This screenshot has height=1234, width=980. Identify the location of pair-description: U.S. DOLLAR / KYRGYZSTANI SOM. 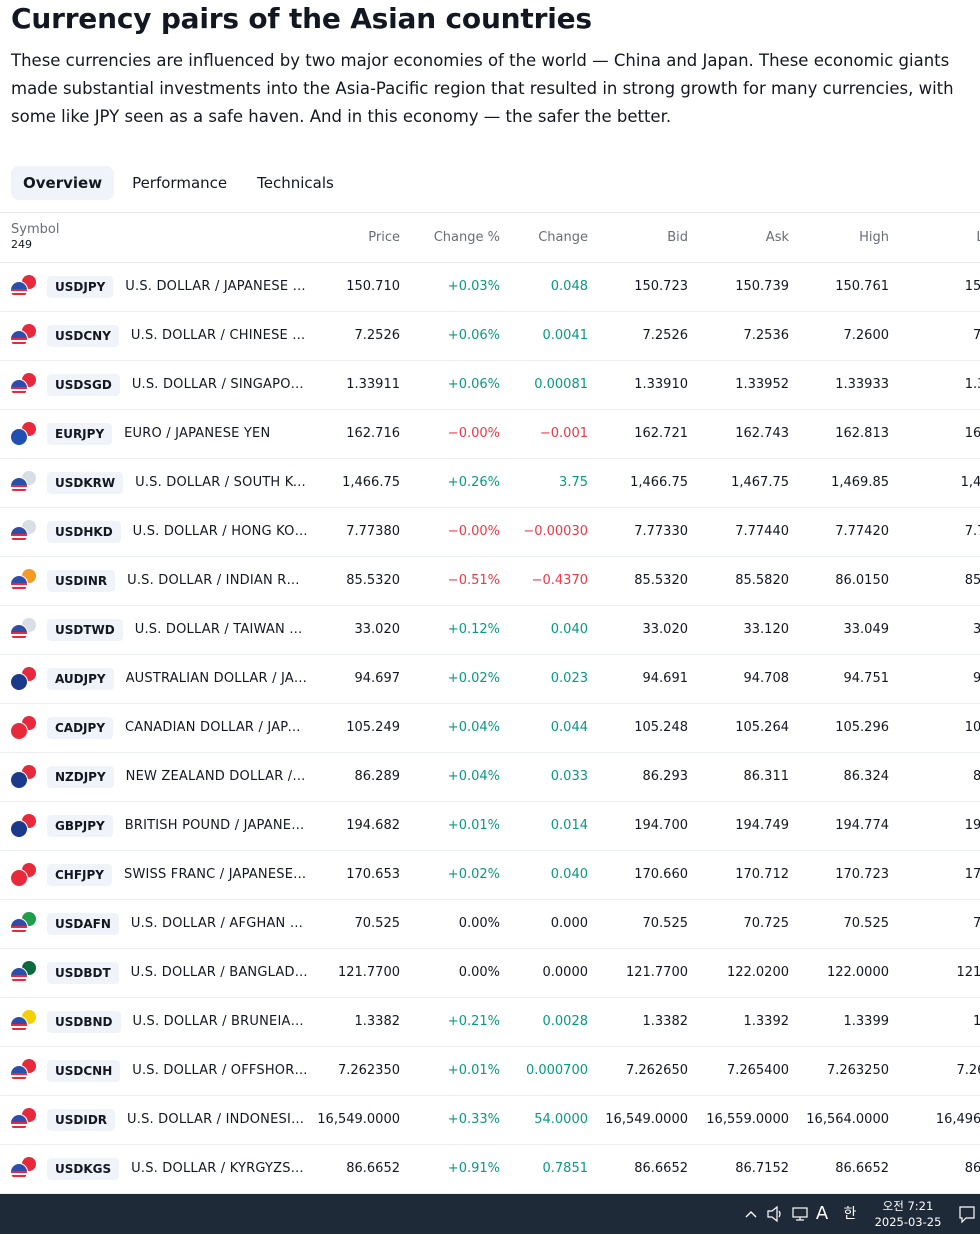
(219, 1168).